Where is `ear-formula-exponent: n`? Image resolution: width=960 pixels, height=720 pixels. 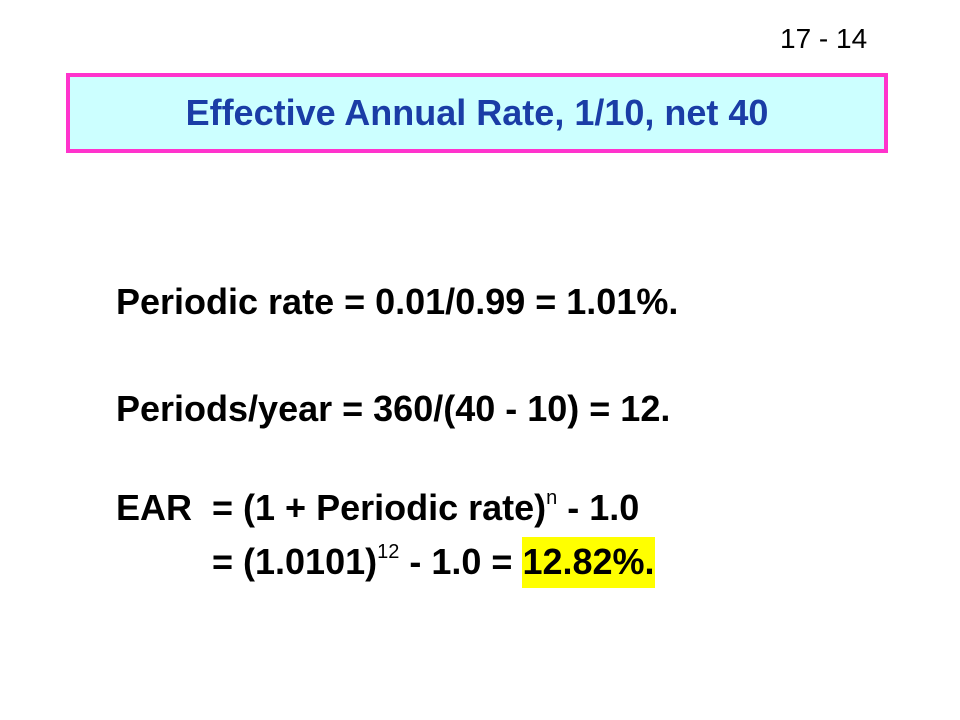
ear-formula-exponent: n is located at coordinates (552, 498).